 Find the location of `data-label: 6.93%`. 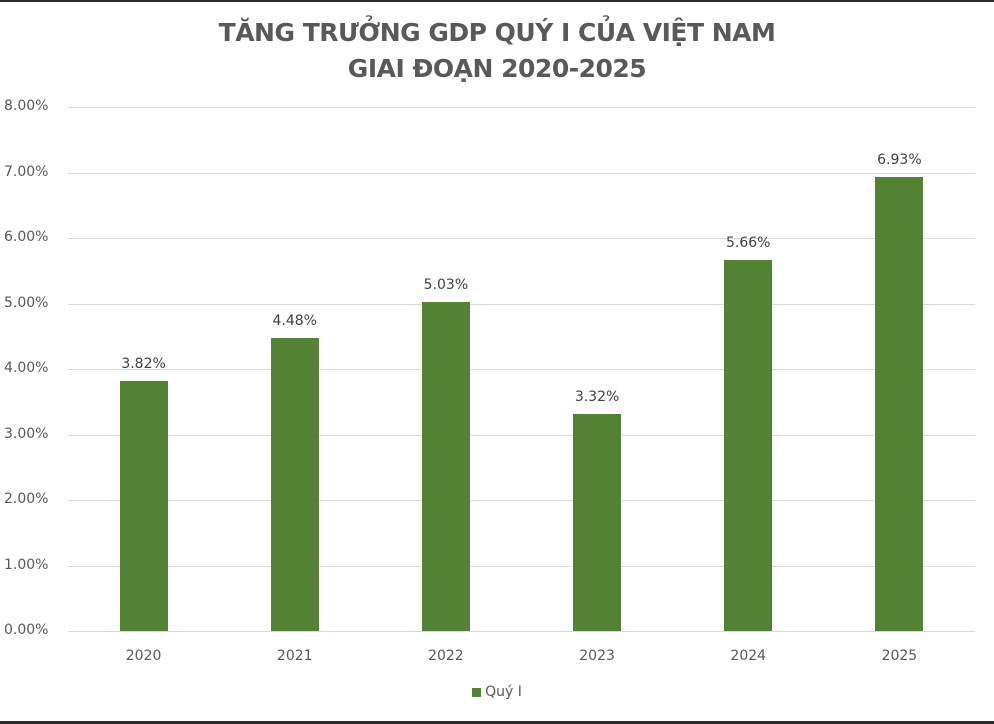

data-label: 6.93% is located at coordinates (899, 160).